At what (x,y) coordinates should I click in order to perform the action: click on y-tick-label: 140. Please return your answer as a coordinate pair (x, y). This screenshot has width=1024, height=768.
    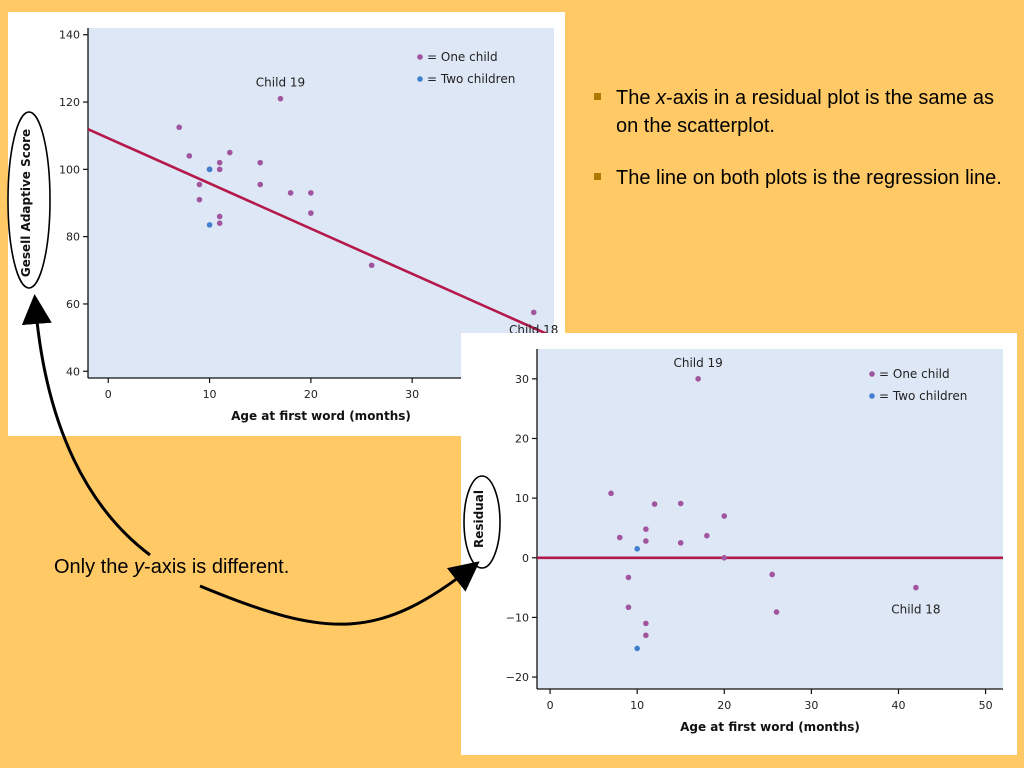
    Looking at the image, I should click on (69, 35).